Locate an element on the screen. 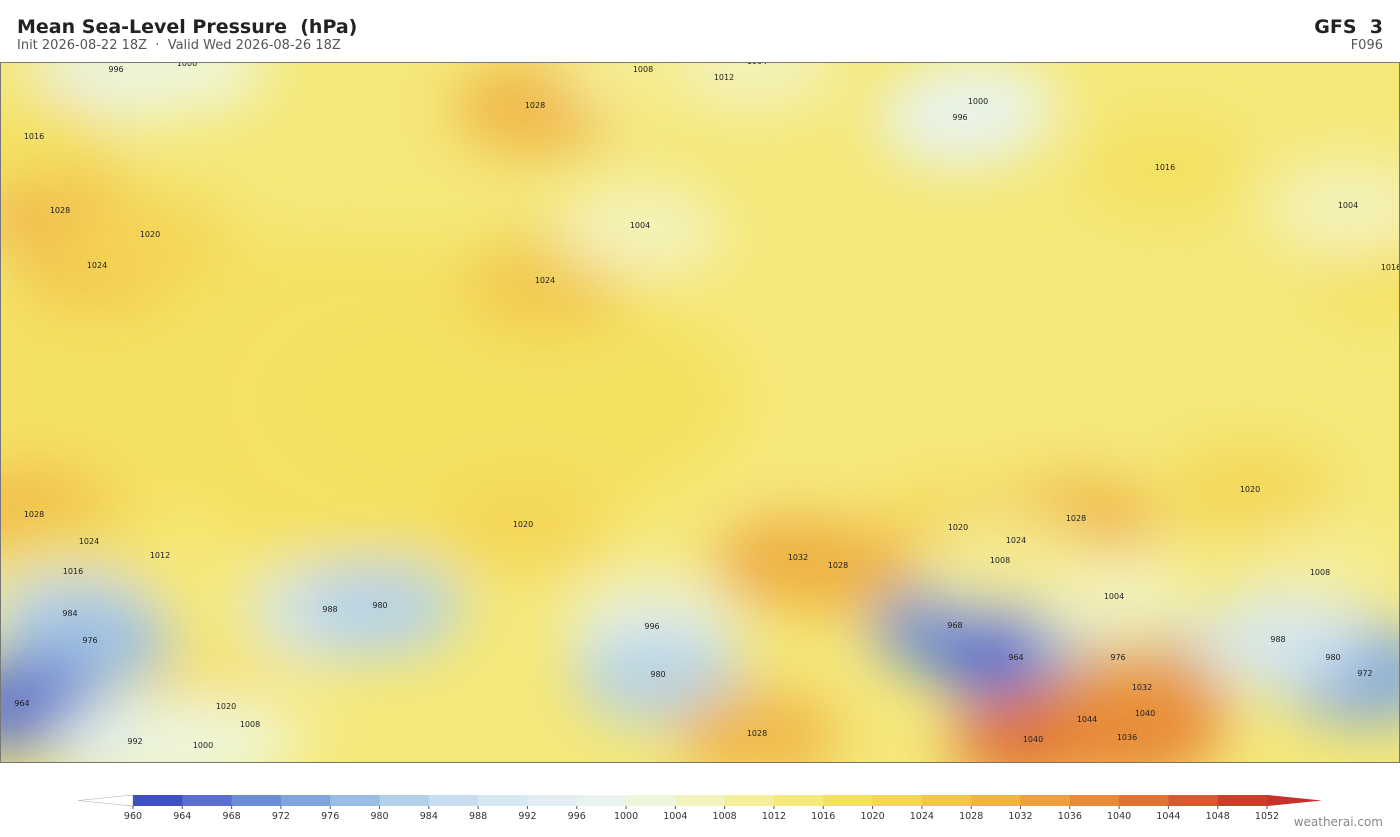  model: GFS 3 is located at coordinates (1348, 27).